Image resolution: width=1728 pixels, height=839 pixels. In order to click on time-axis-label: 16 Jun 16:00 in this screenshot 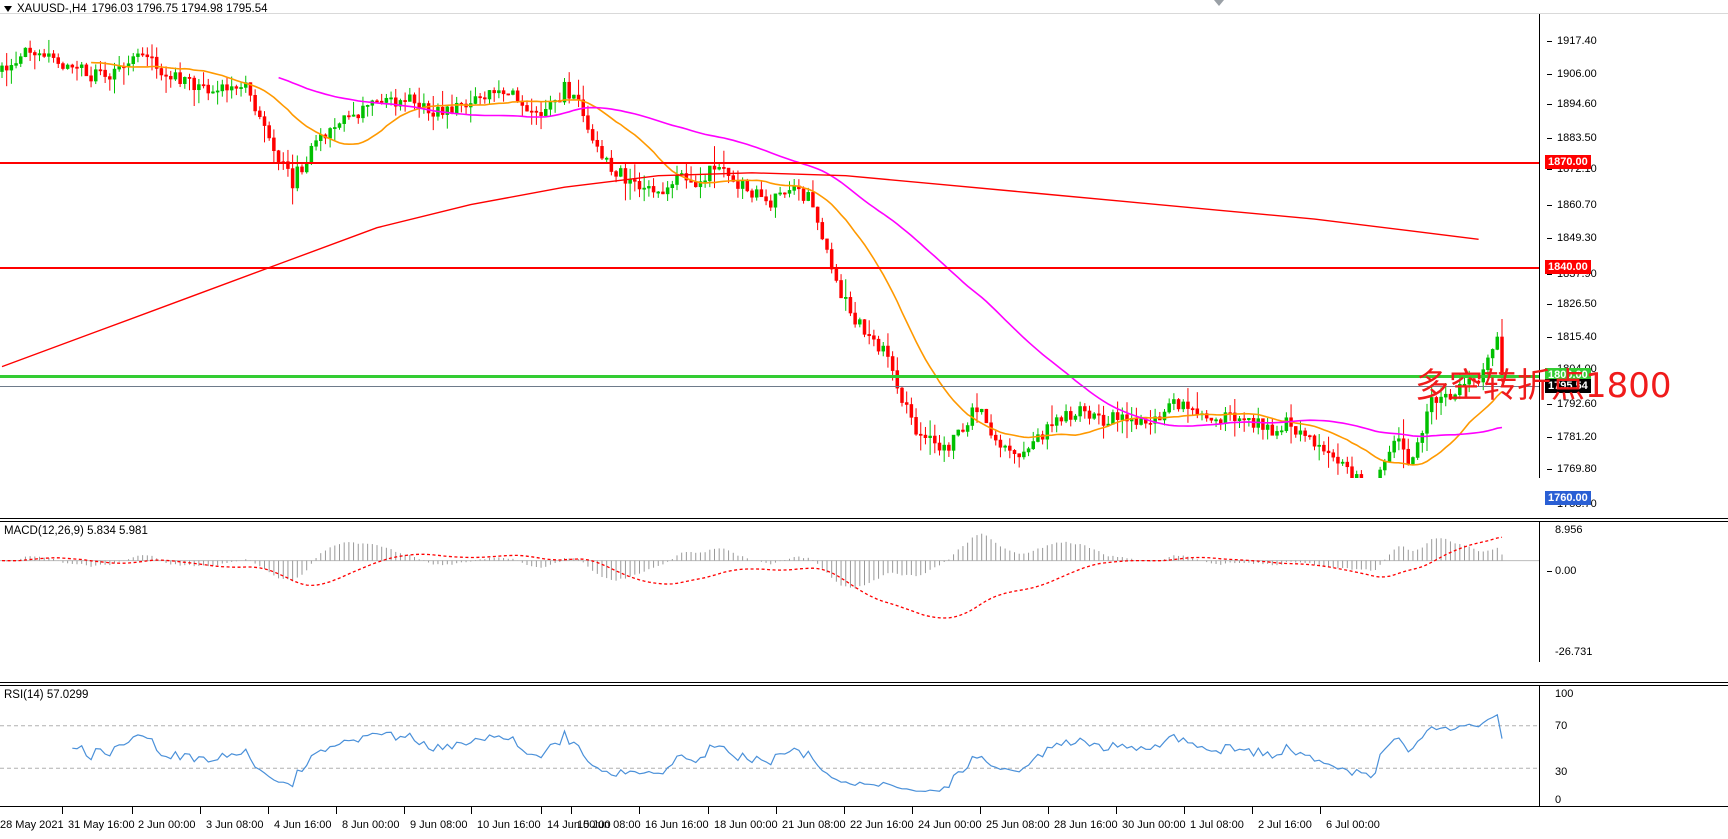, I will do `click(677, 825)`.